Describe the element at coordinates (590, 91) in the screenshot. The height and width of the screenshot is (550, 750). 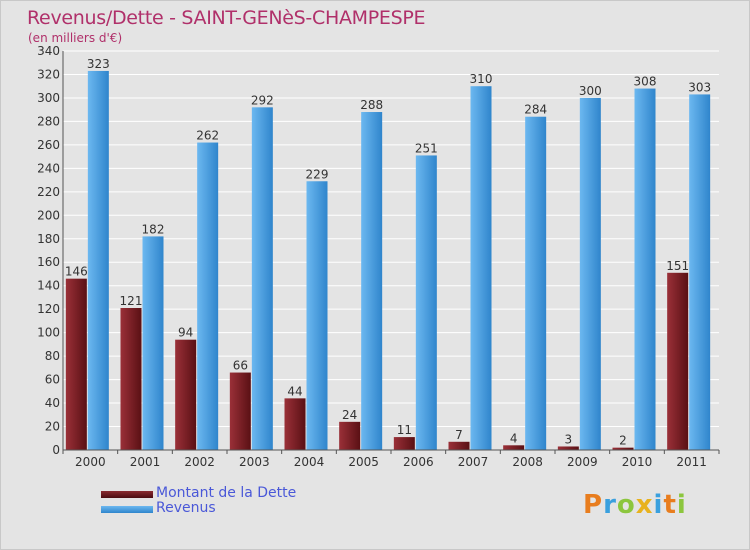
I see `data-label-revenus-2009: 300` at that location.